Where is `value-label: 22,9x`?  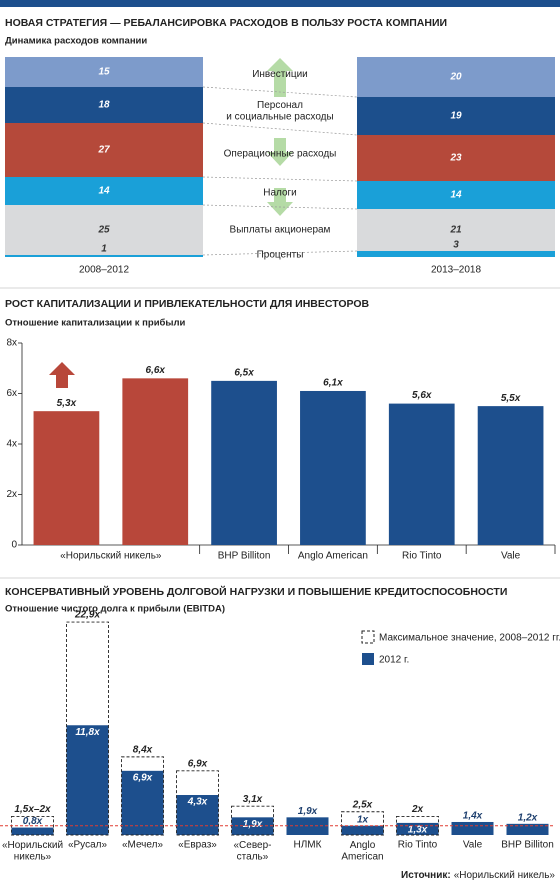 value-label: 22,9x is located at coordinates (87, 615).